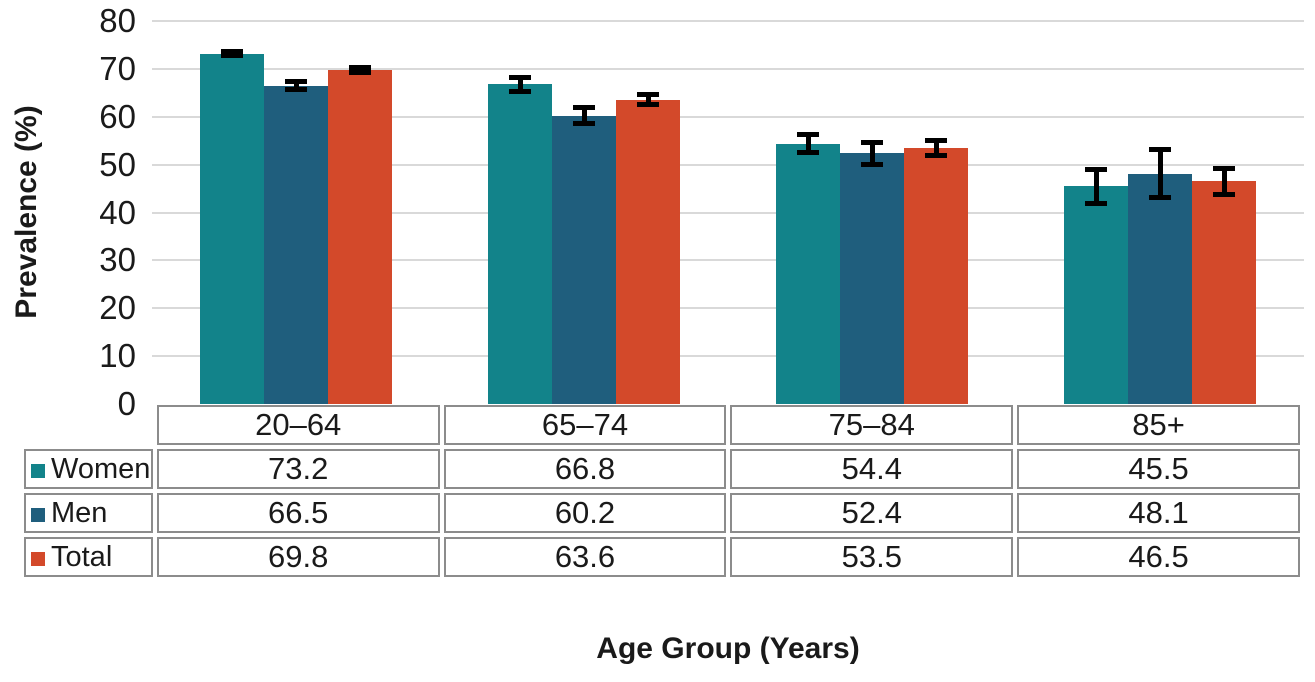  Describe the element at coordinates (585, 469) in the screenshot. I see `table-cell: 66.8` at that location.